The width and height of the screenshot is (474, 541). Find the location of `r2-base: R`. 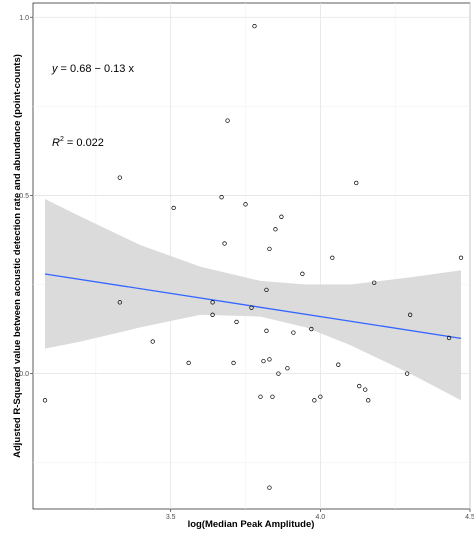

r2-base: R is located at coordinates (56, 143).